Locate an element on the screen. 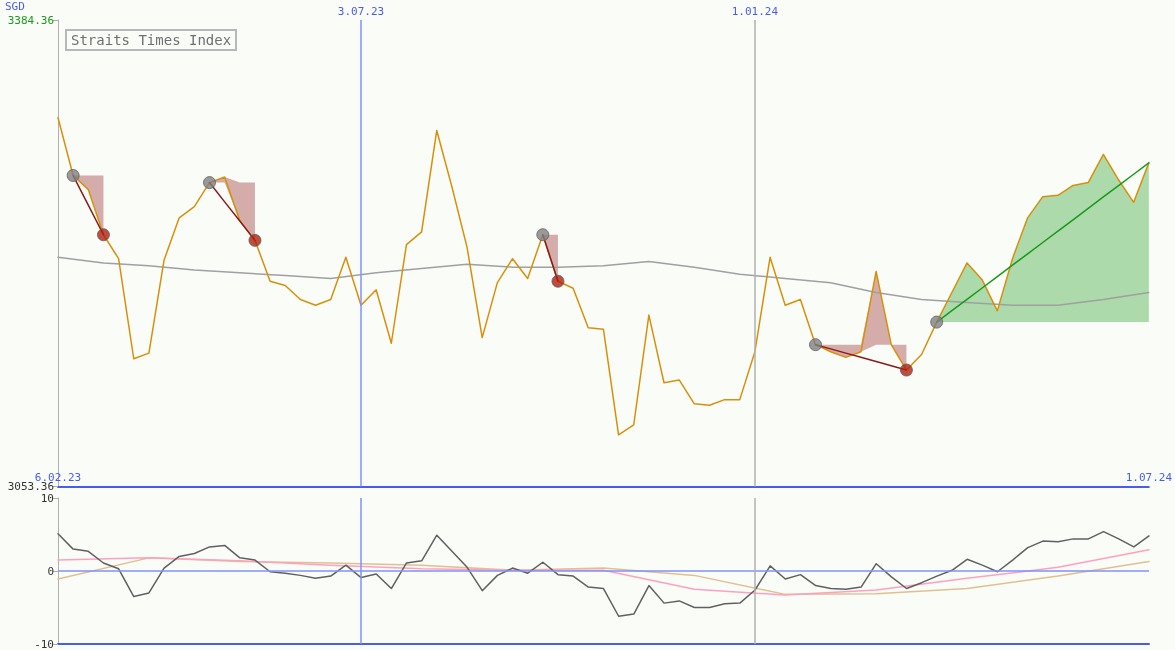  y-tick-label: -10 is located at coordinates (44, 643).